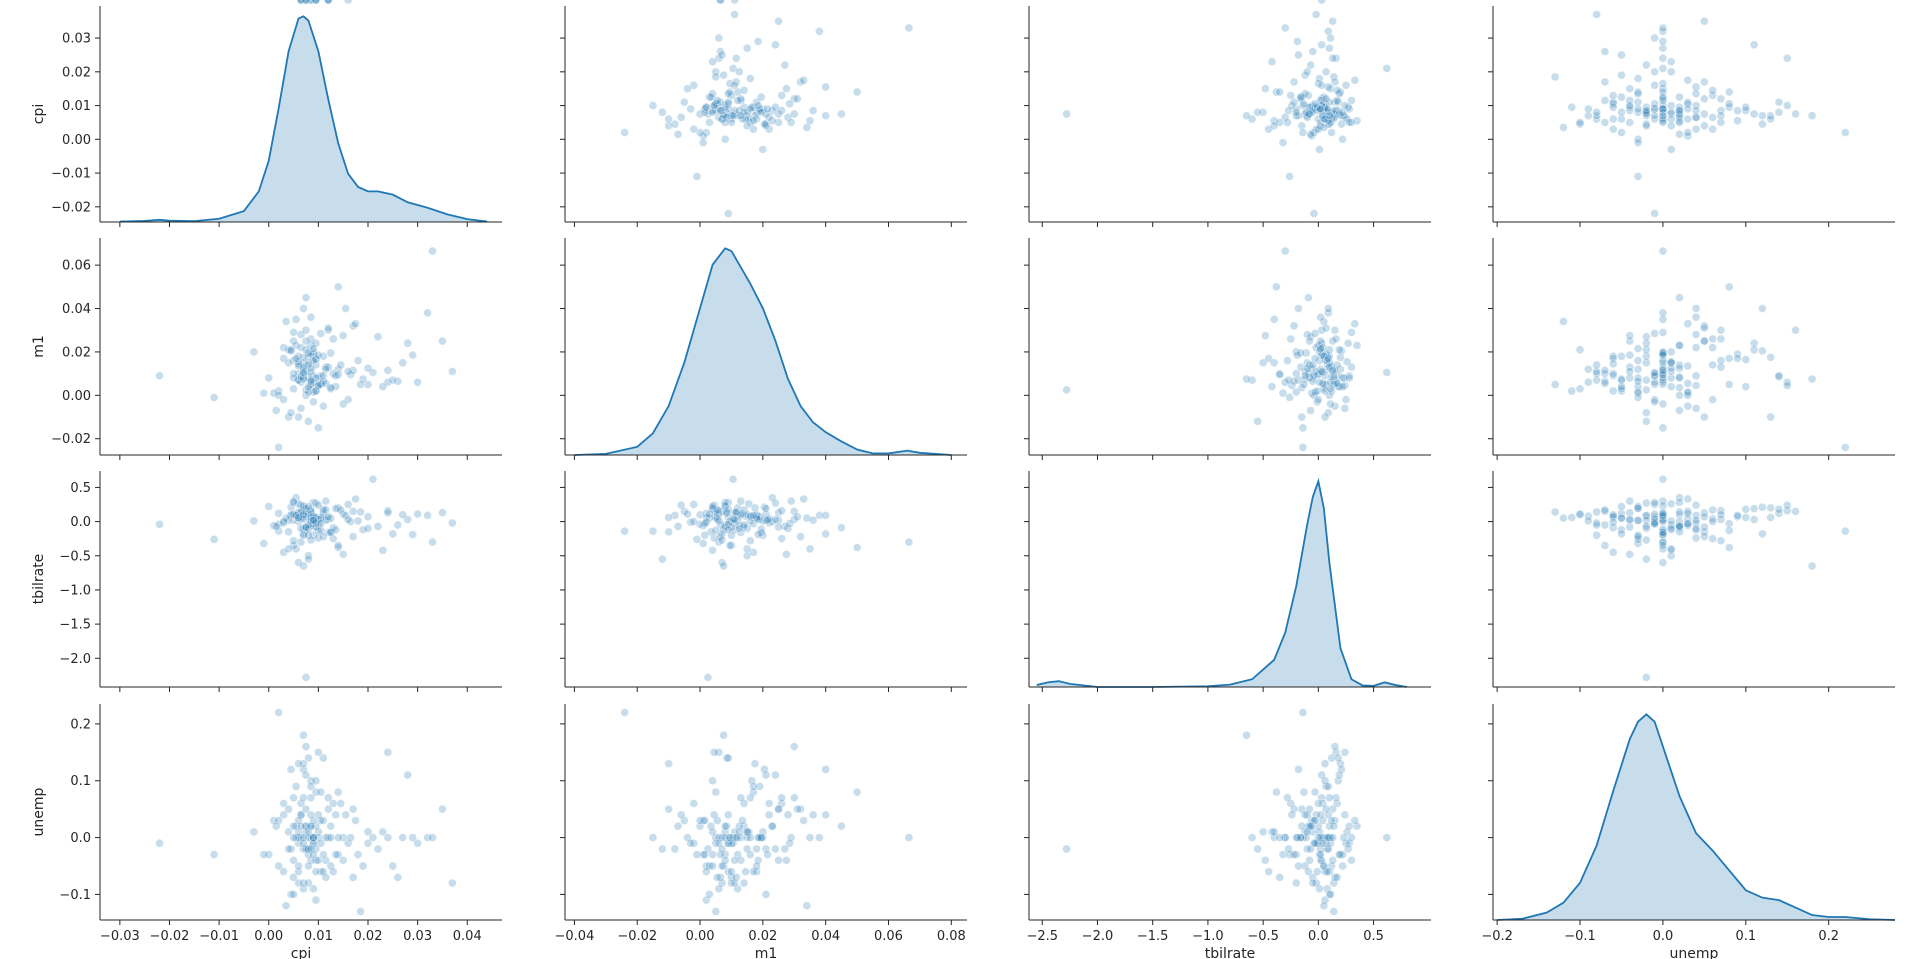 This screenshot has height=959, width=1920. Describe the element at coordinates (762, 936) in the screenshot. I see `x-tick-label: 0.02` at that location.